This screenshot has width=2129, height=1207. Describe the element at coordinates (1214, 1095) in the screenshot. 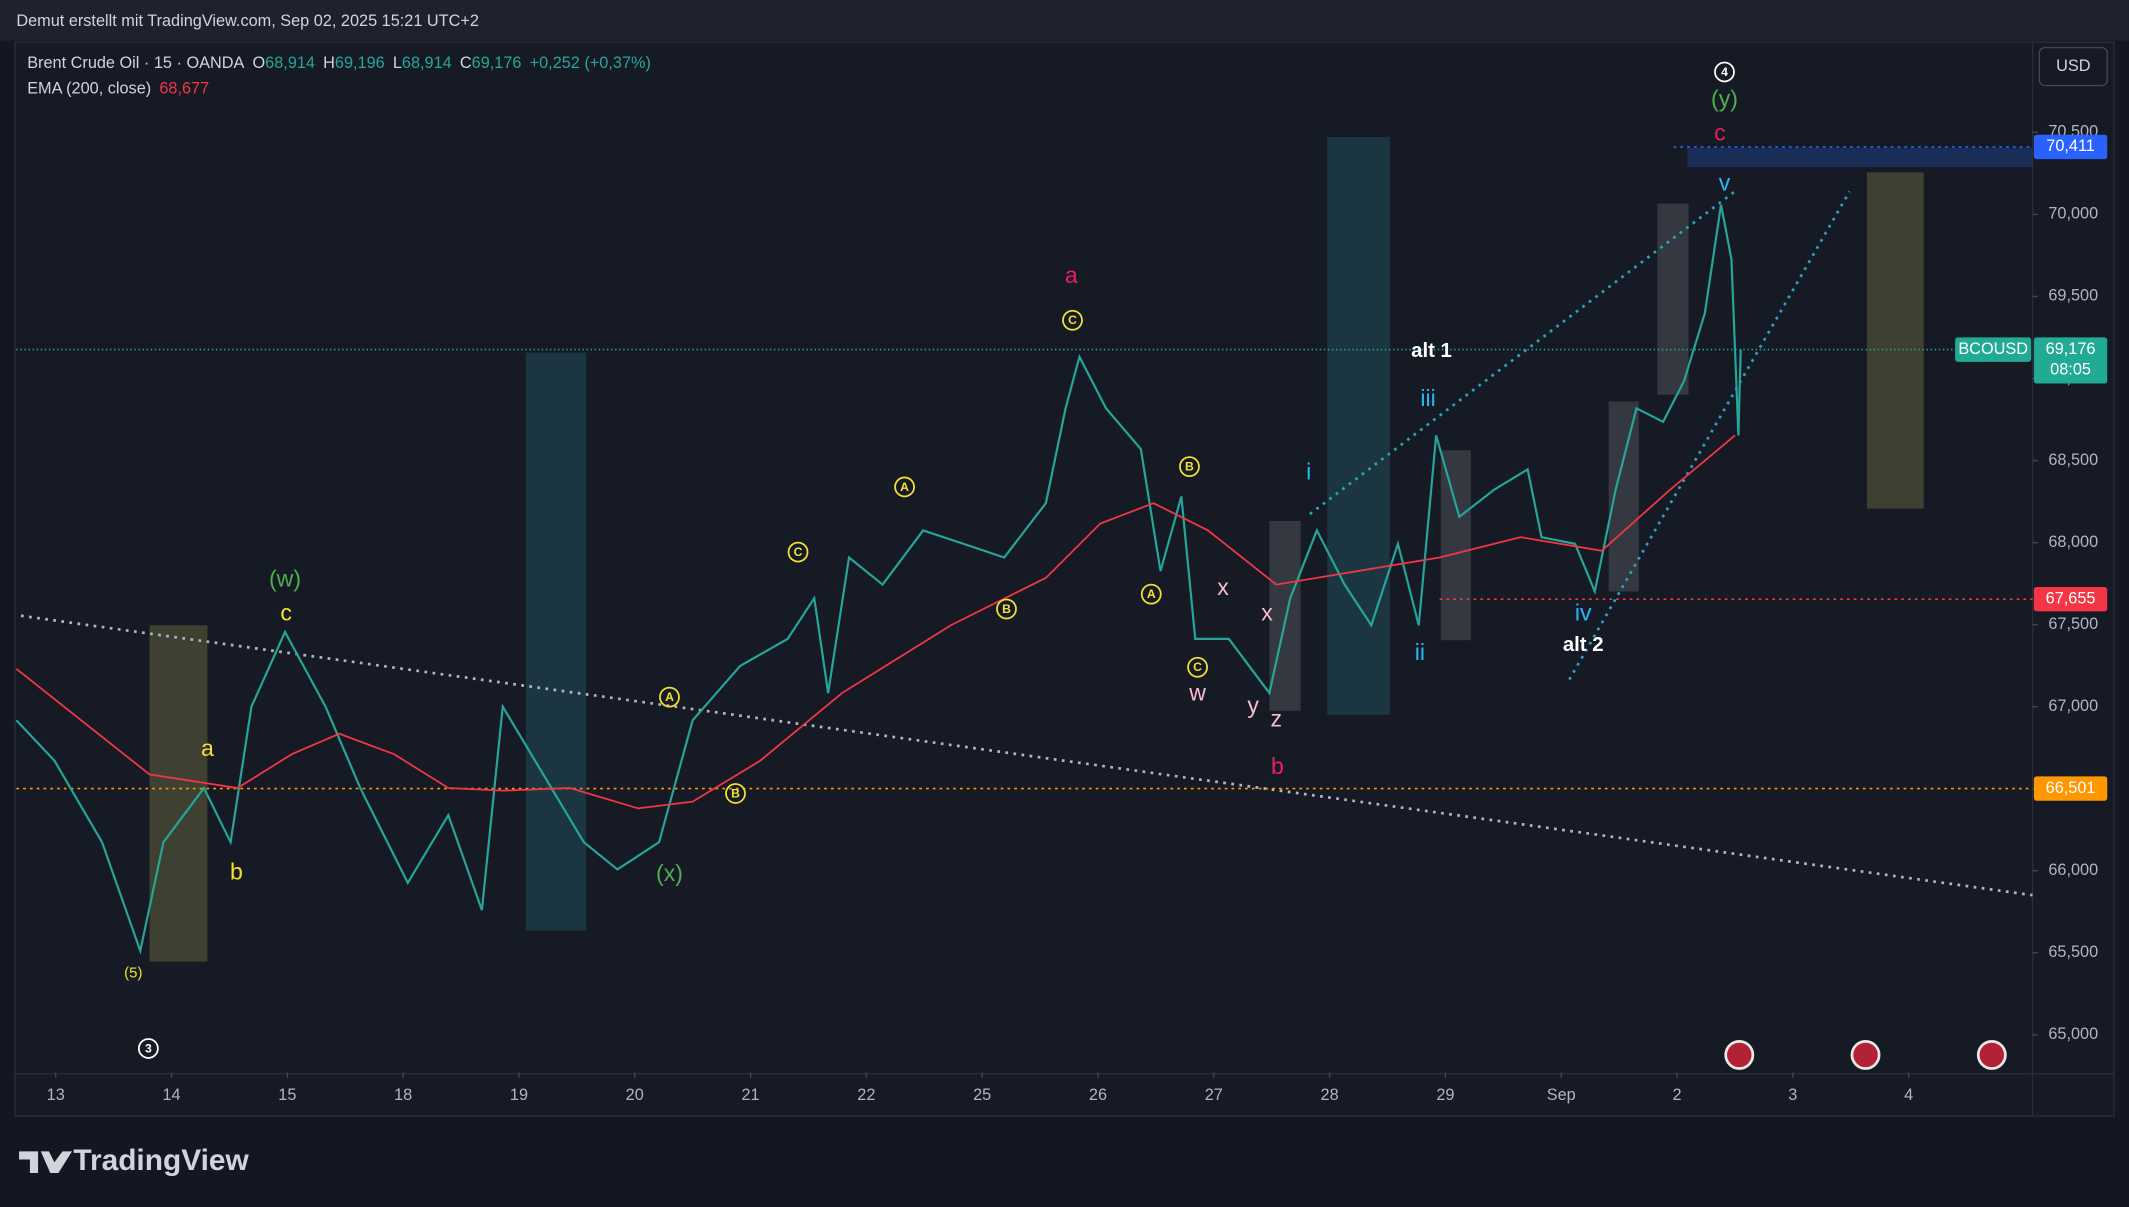

I see `x-tick-label: 27` at that location.